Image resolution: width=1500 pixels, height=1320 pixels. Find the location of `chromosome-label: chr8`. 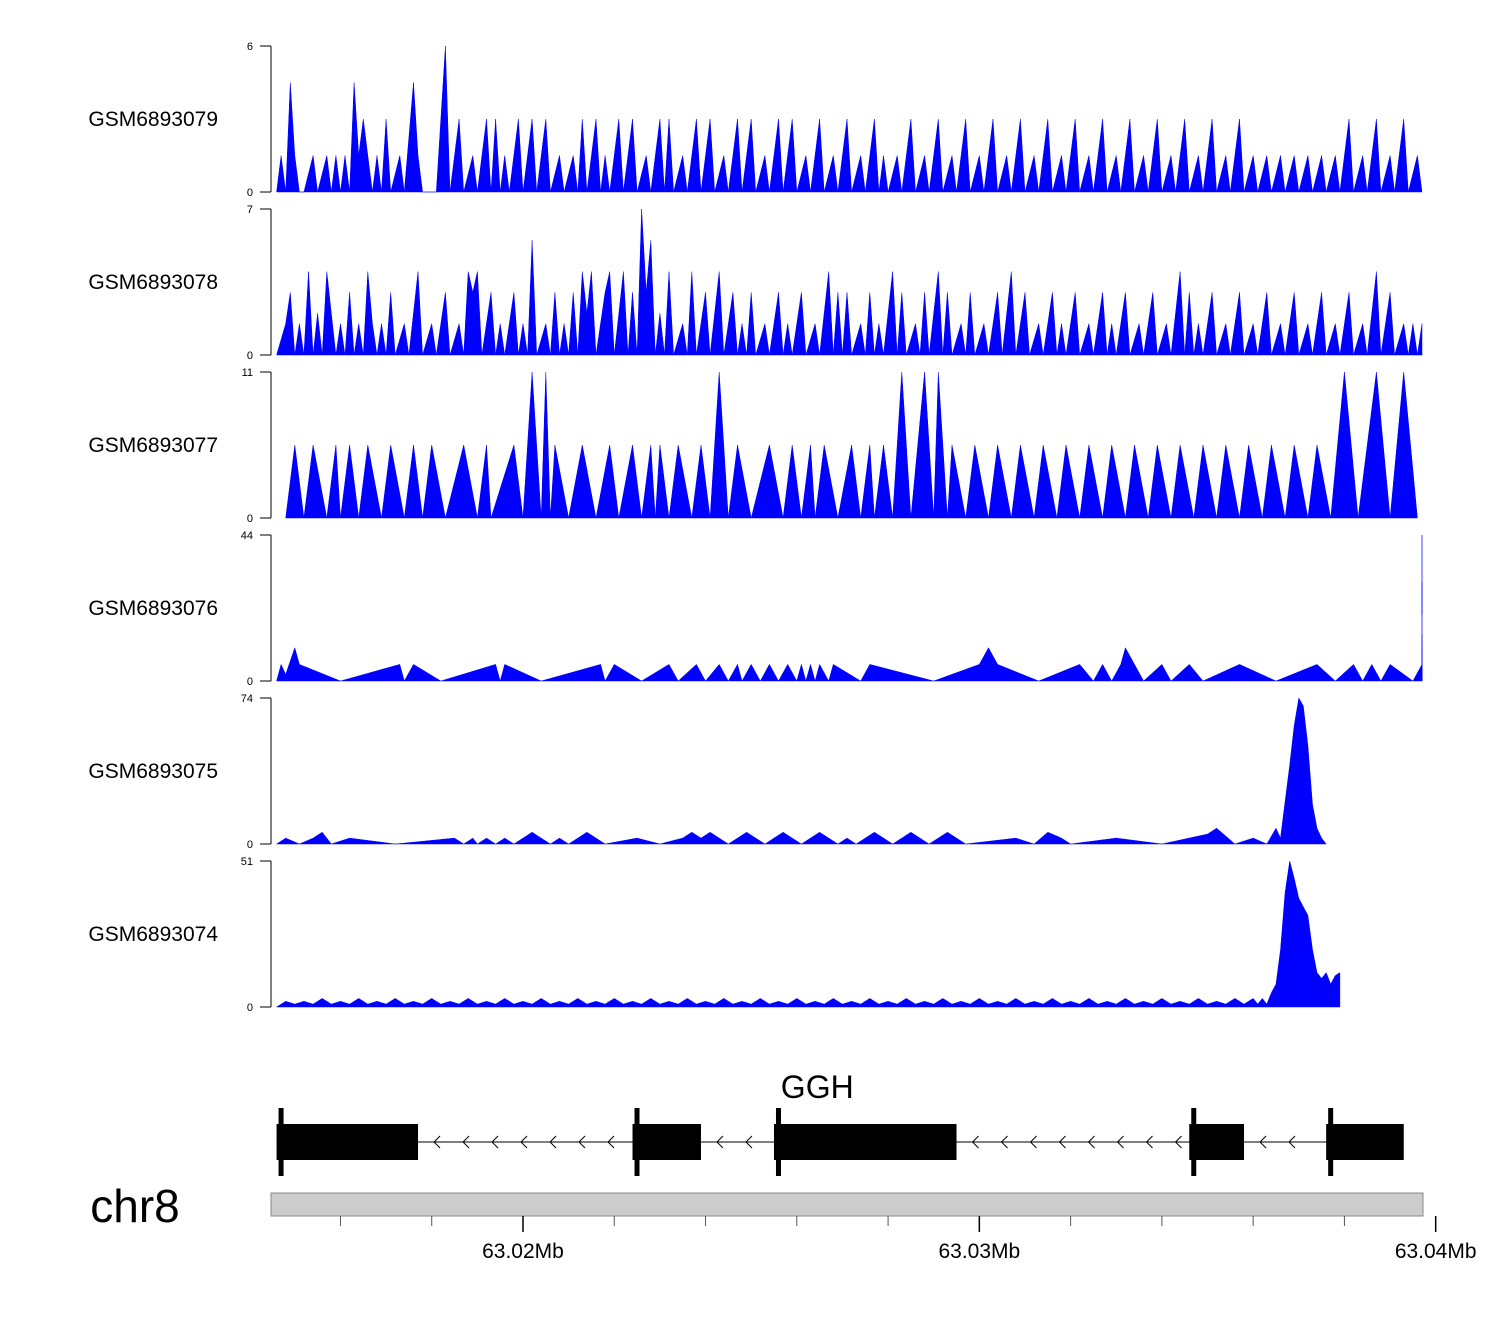

chromosome-label: chr8 is located at coordinates (134, 1206).